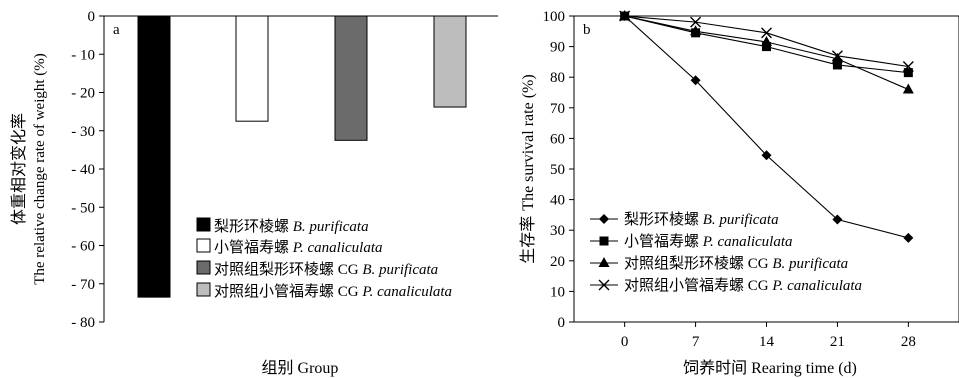 This screenshot has width=959, height=378. I want to click on panel-a-y-tick-label: - 60, so click(83, 247).